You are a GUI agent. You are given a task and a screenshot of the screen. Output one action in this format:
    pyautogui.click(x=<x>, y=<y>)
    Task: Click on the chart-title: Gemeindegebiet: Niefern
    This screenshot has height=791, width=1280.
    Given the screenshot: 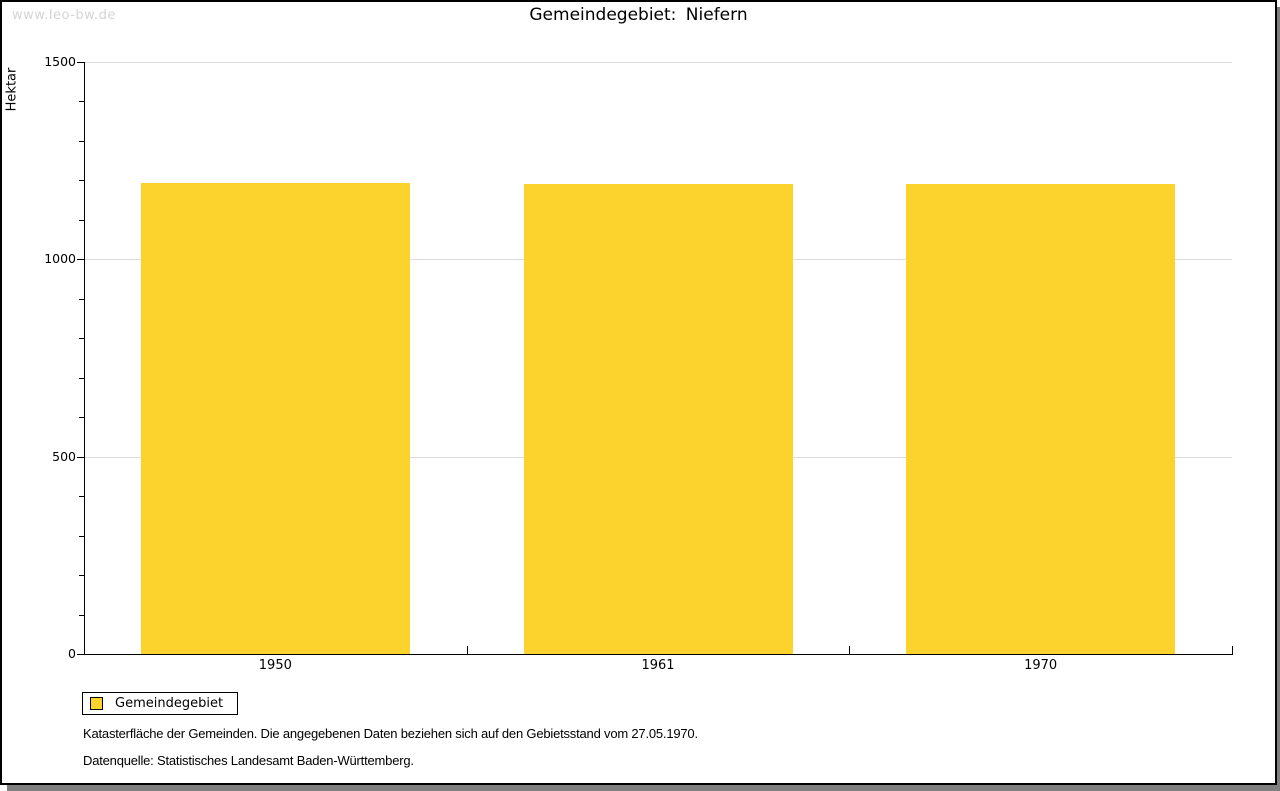 What is the action you would take?
    pyautogui.click(x=638, y=15)
    